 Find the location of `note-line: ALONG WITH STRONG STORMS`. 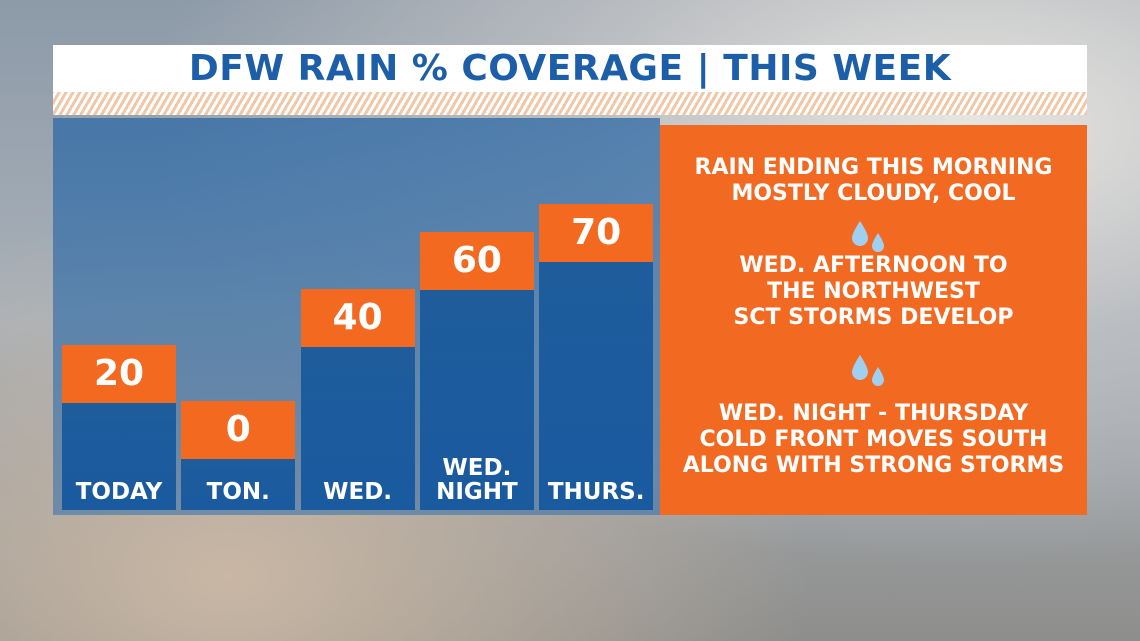

note-line: ALONG WITH STRONG STORMS is located at coordinates (873, 465).